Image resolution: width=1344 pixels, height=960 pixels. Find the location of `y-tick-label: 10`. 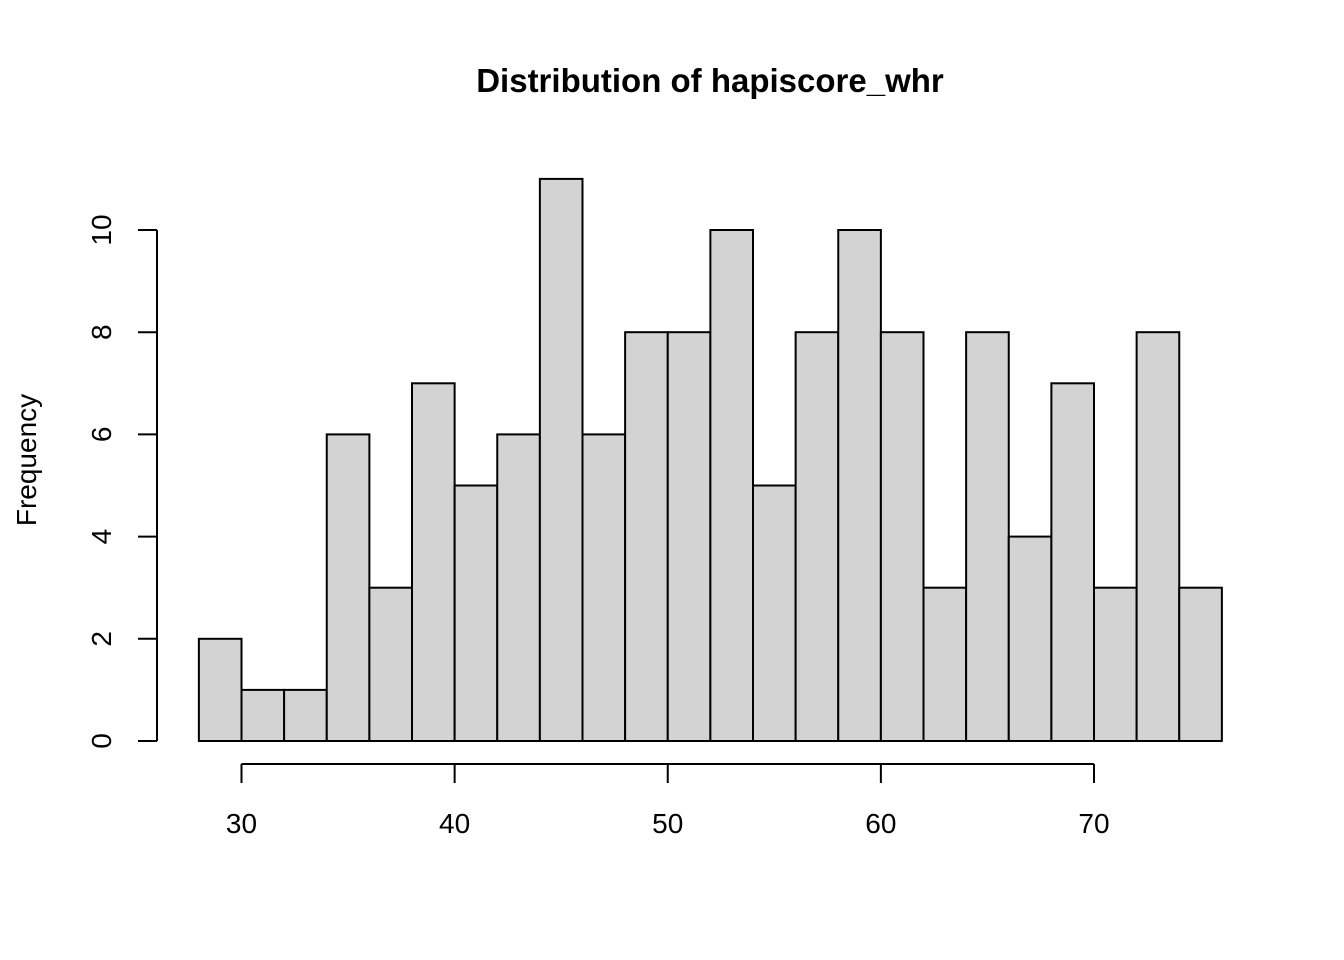

y-tick-label: 10 is located at coordinates (101, 229).